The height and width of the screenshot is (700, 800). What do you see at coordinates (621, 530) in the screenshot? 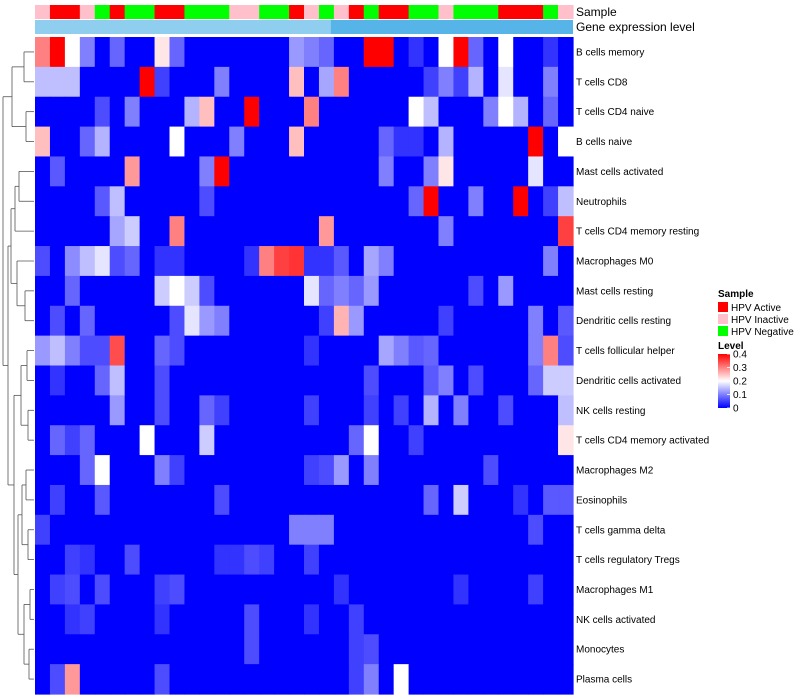
I see `row-label: T cells gamma delta` at bounding box center [621, 530].